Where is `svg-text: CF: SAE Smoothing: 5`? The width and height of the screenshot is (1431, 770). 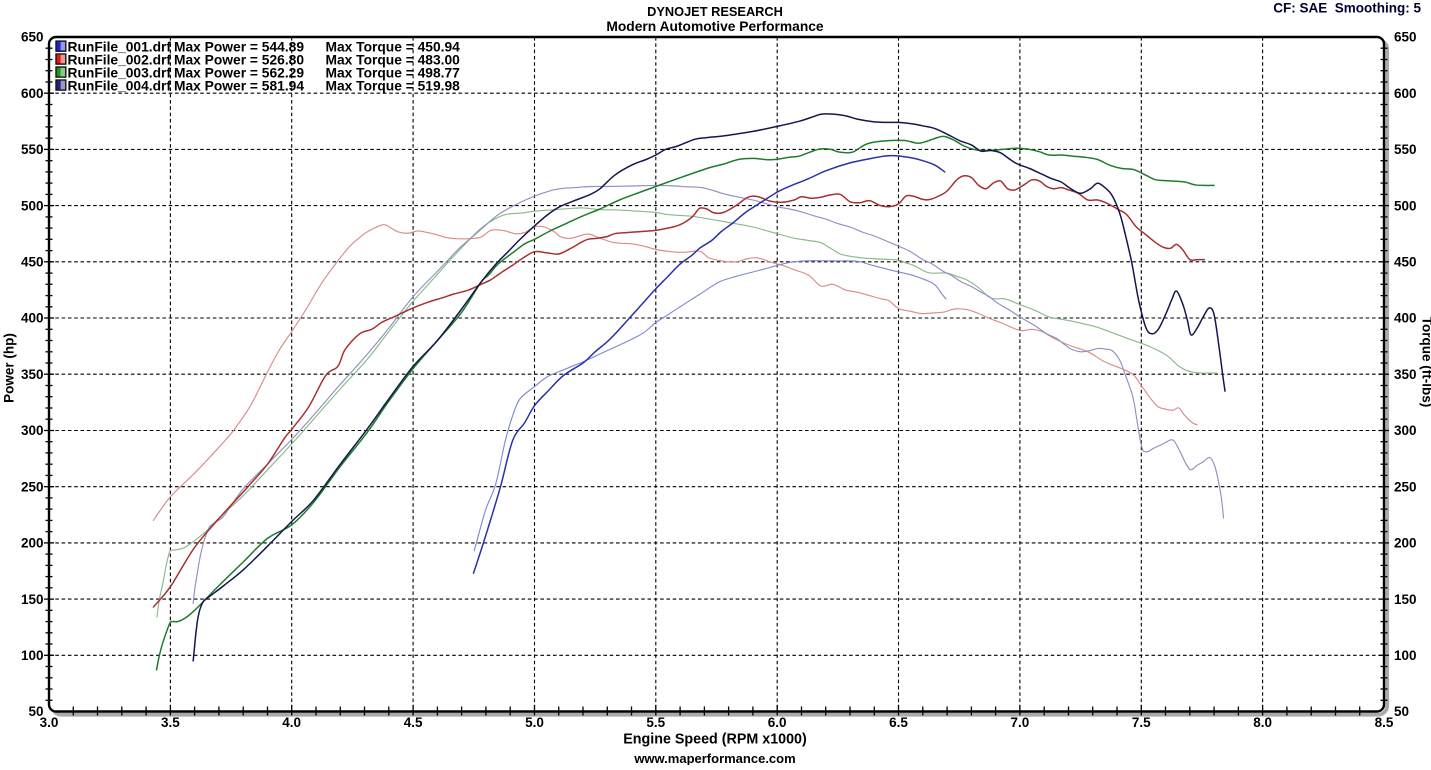 svg-text: CF: SAE Smoothing: 5 is located at coordinates (1347, 8).